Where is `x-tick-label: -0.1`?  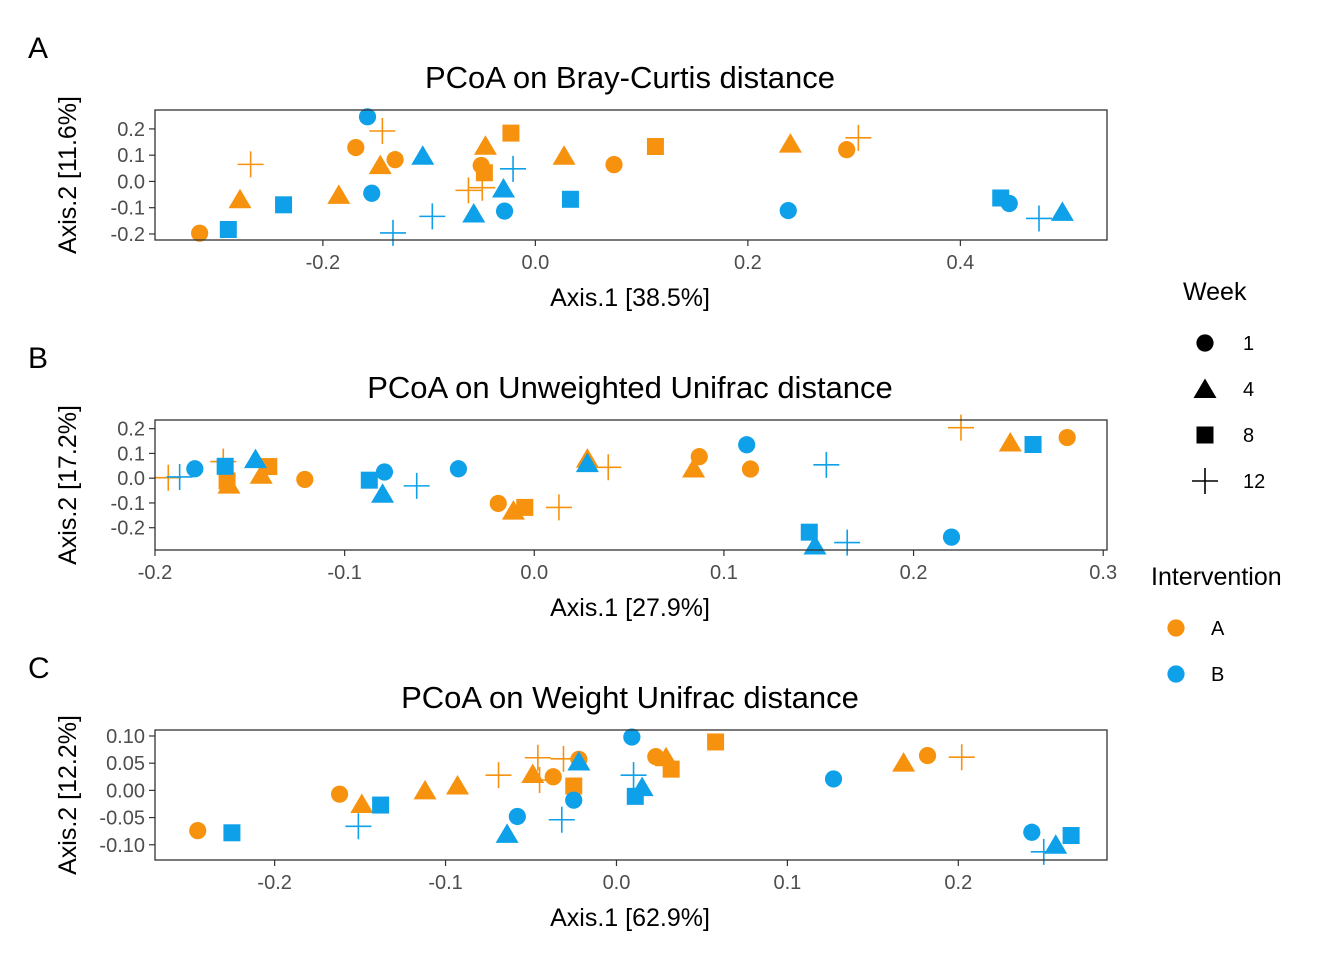
x-tick-label: -0.1 is located at coordinates (445, 883).